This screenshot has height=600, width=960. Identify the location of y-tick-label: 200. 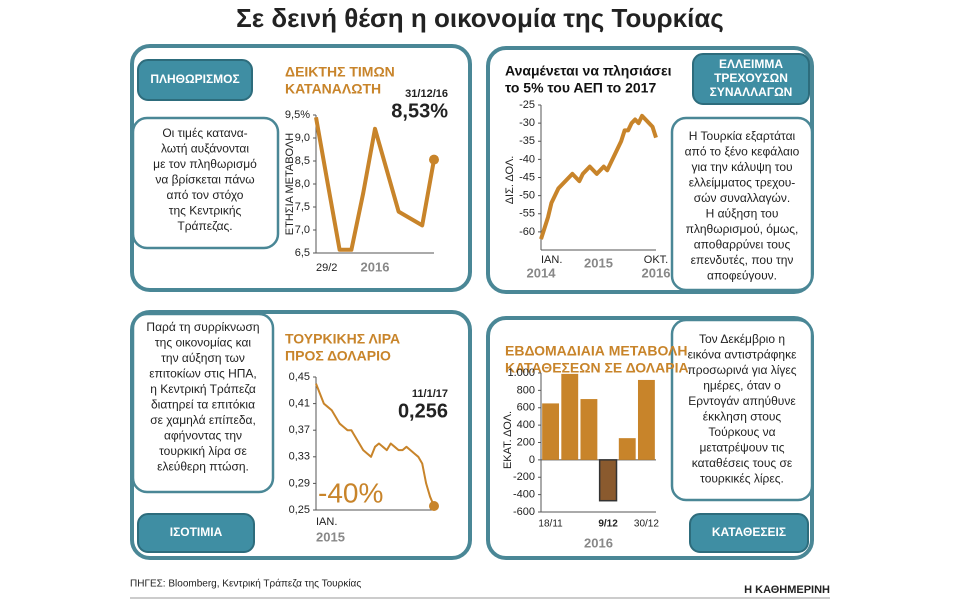
(526, 442).